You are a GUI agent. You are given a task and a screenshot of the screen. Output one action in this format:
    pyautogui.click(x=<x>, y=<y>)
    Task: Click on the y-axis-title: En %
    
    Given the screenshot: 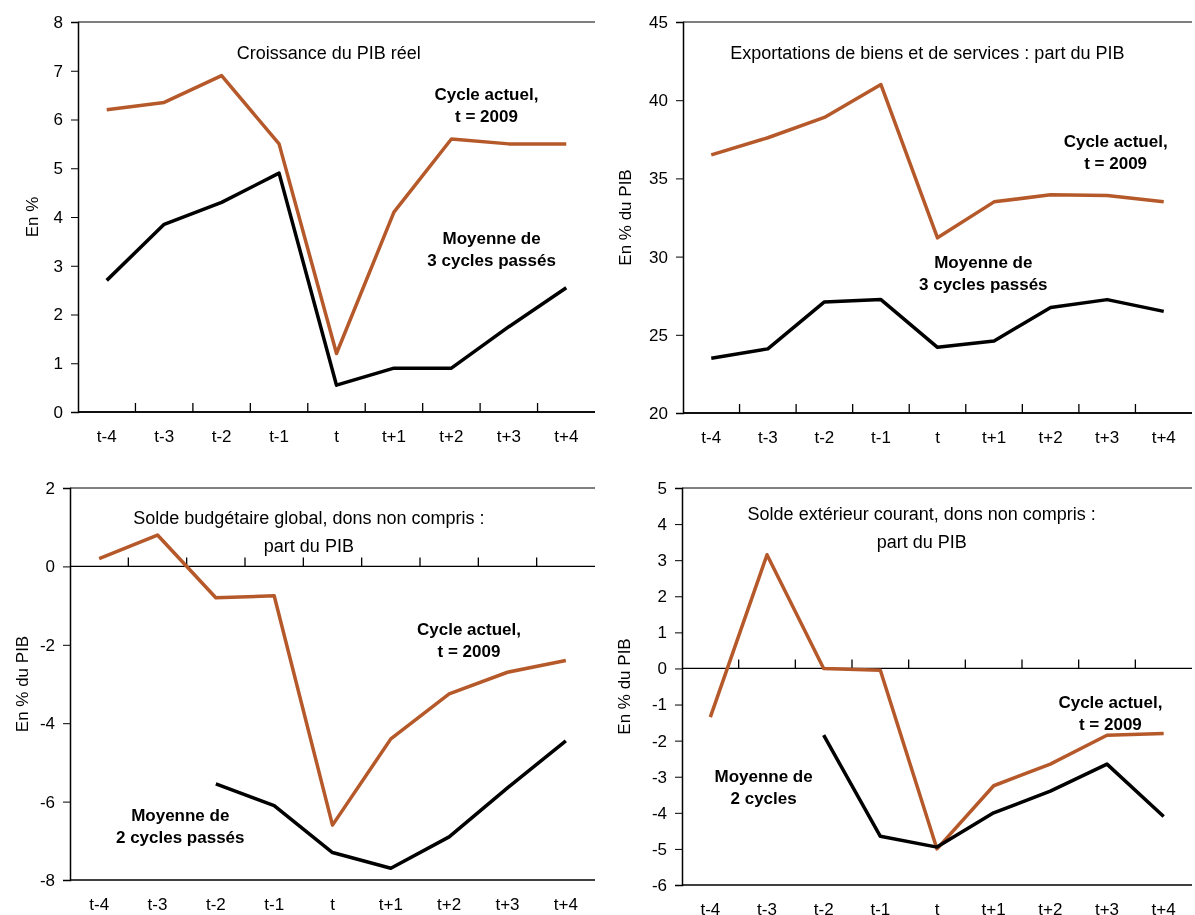 What is the action you would take?
    pyautogui.click(x=32, y=217)
    